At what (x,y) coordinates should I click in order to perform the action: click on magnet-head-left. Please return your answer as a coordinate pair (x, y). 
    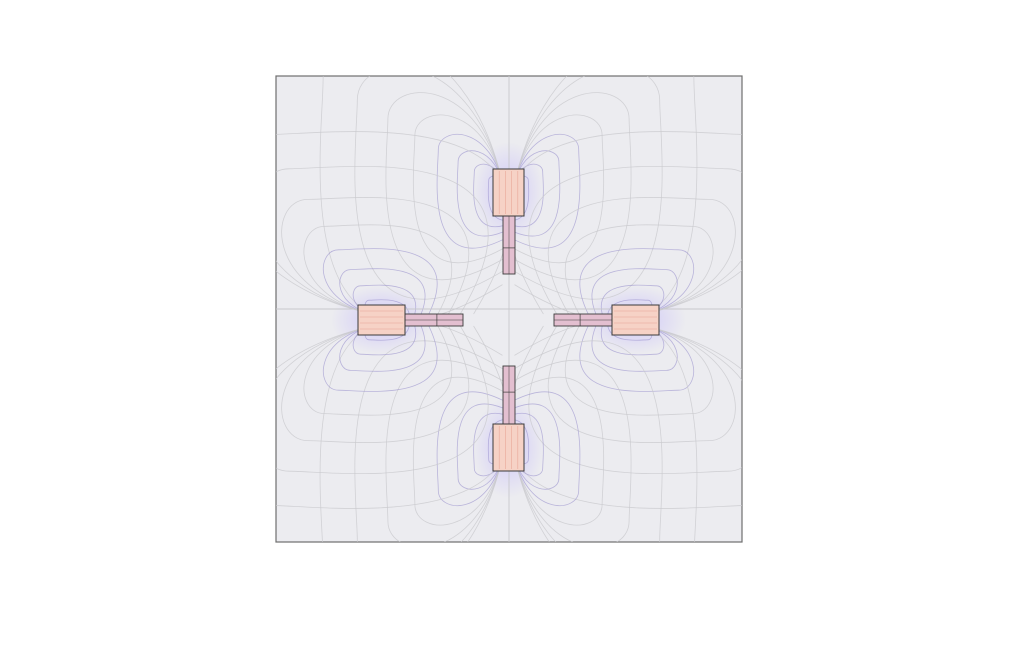
    Looking at the image, I should click on (381, 320).